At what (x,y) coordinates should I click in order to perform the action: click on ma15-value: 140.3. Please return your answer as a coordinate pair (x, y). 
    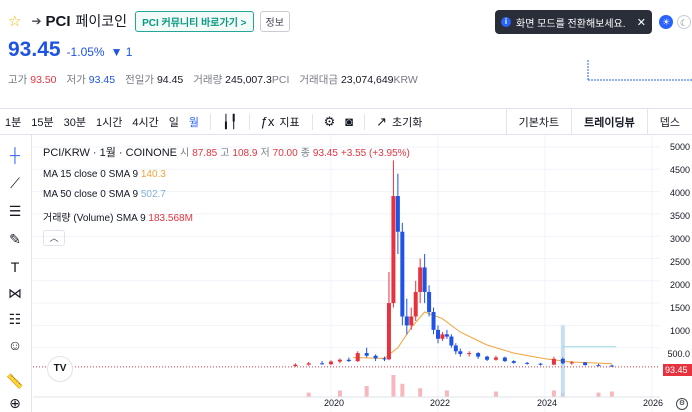
    Looking at the image, I should click on (153, 174).